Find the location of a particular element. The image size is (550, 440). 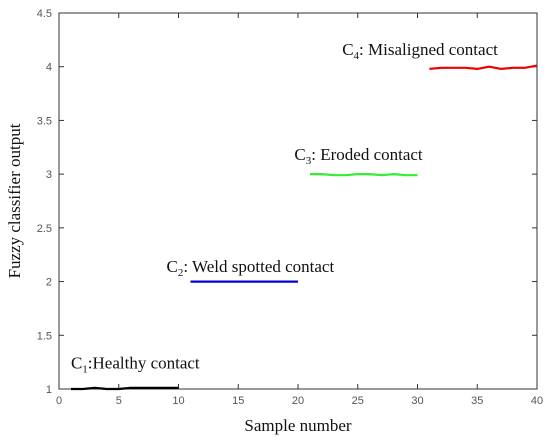

x-tick-label: 25 is located at coordinates (358, 401).